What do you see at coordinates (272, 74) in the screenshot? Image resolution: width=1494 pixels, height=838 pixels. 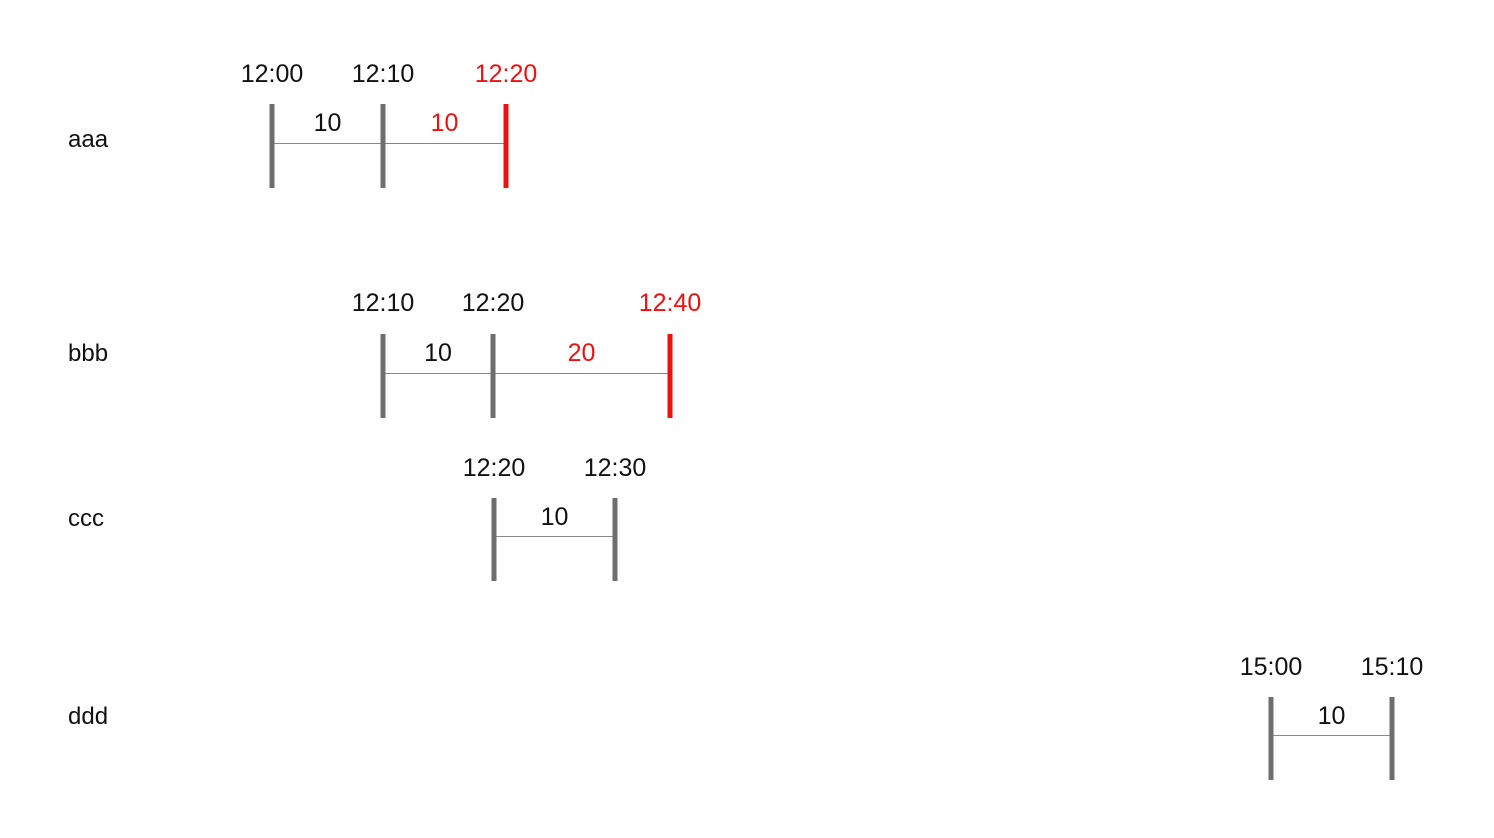 I see `time-label: 12:00` at bounding box center [272, 74].